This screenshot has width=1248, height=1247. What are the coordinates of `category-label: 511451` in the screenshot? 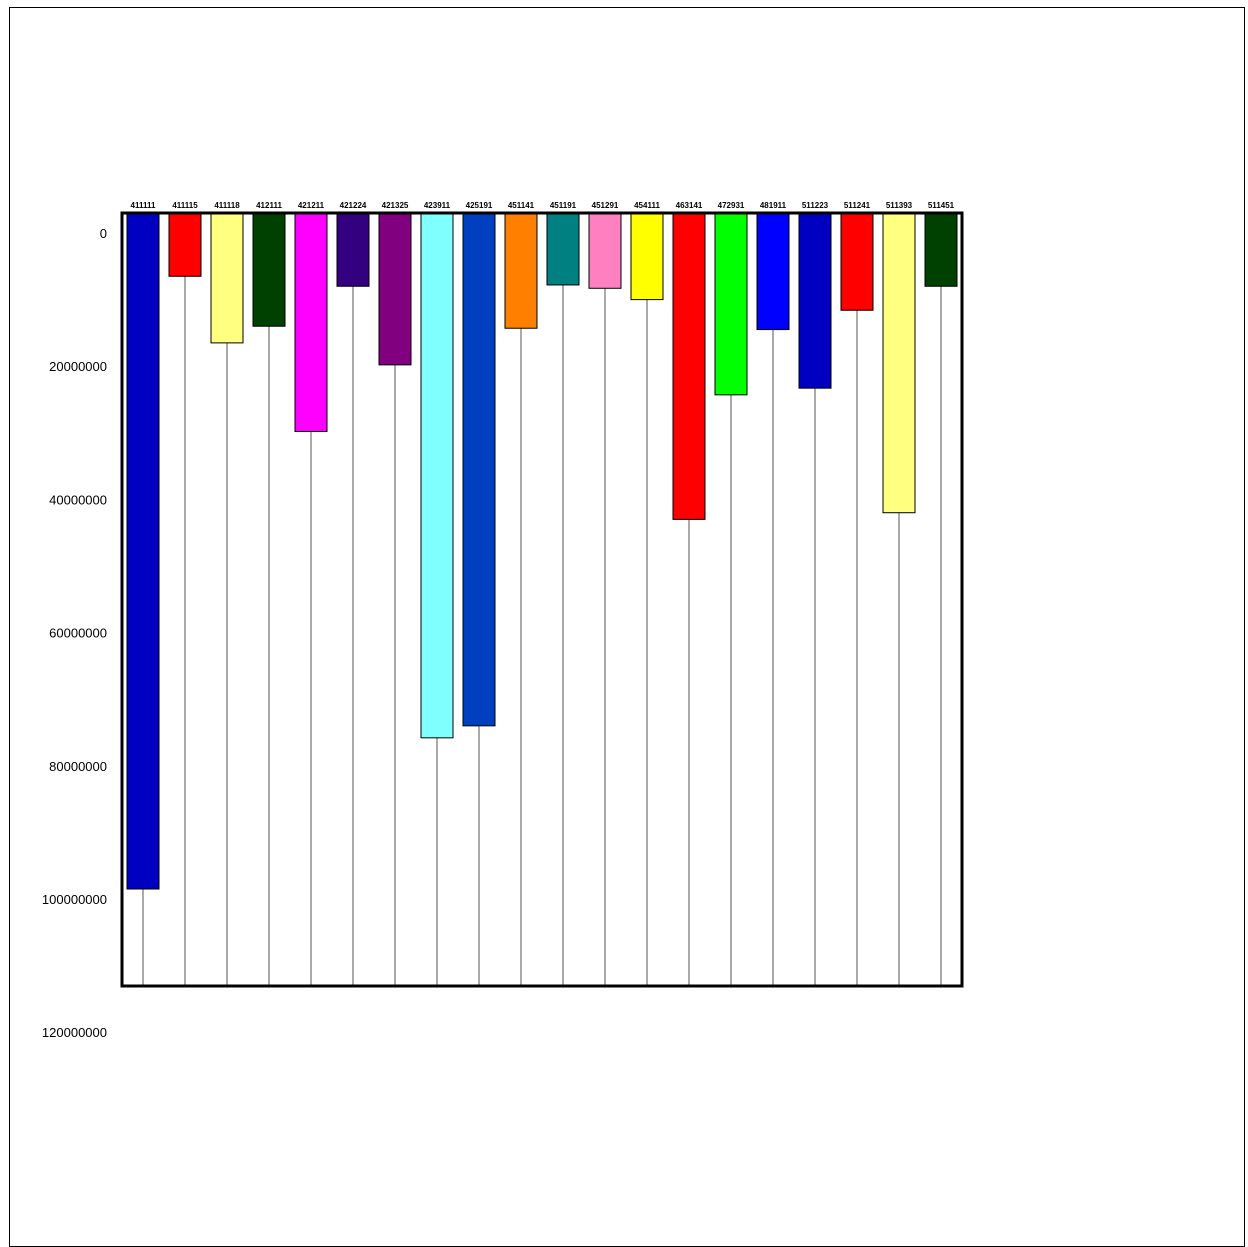 It's located at (941, 205).